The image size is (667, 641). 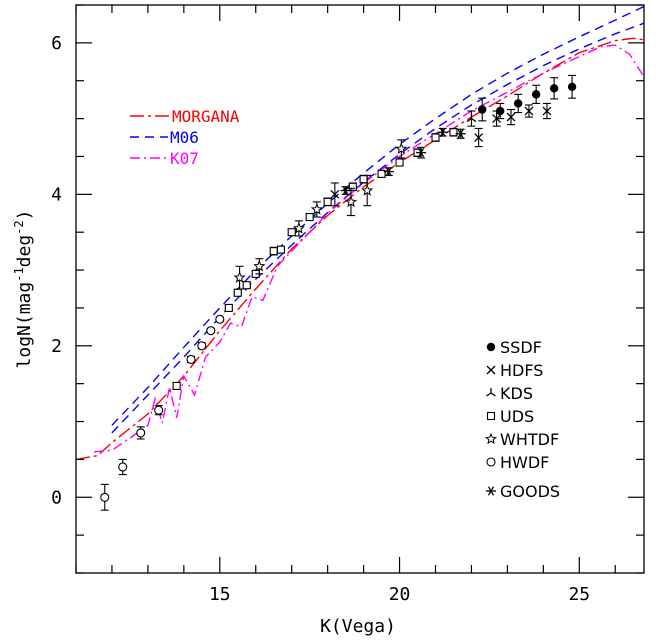 What do you see at coordinates (24, 215) in the screenshot?
I see `y-axis-label-end: )` at bounding box center [24, 215].